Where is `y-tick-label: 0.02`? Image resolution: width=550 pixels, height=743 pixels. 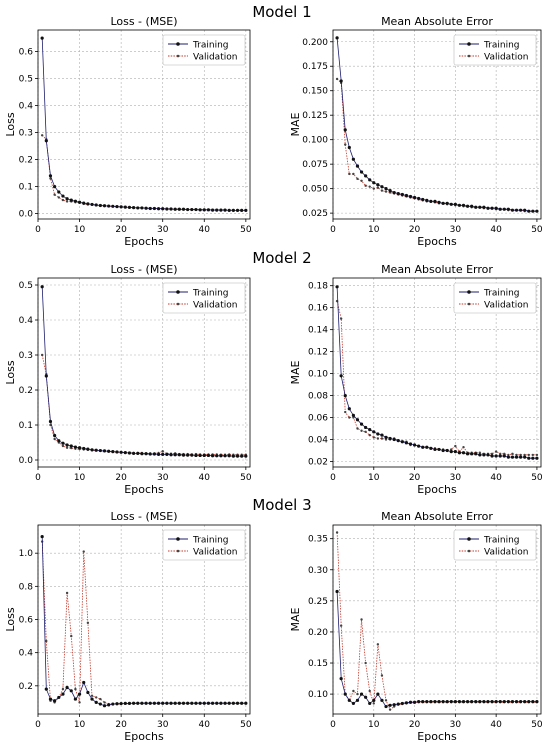
y-tick-label: 0.02 is located at coordinates (318, 463).